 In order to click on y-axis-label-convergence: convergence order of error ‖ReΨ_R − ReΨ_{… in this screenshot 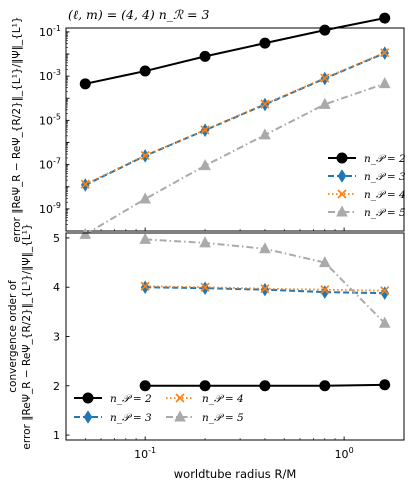, I will do `click(20, 336)`.